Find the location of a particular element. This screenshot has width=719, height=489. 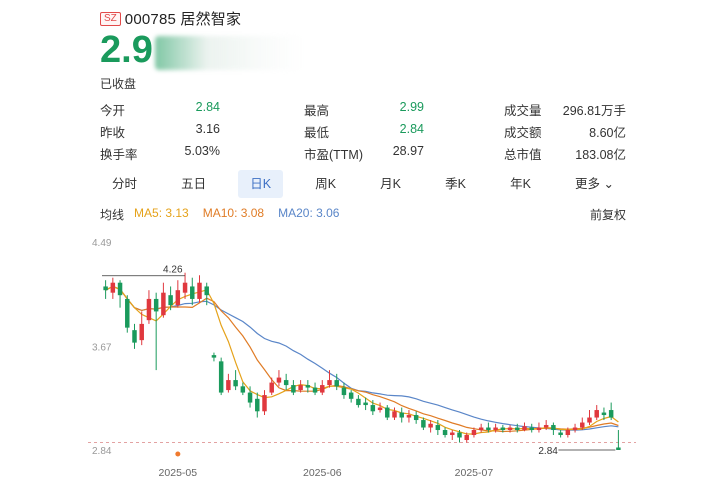

stats-row: 昨收 3.16 最低 2.84 成交额 8.60亿 is located at coordinates (363, 131).